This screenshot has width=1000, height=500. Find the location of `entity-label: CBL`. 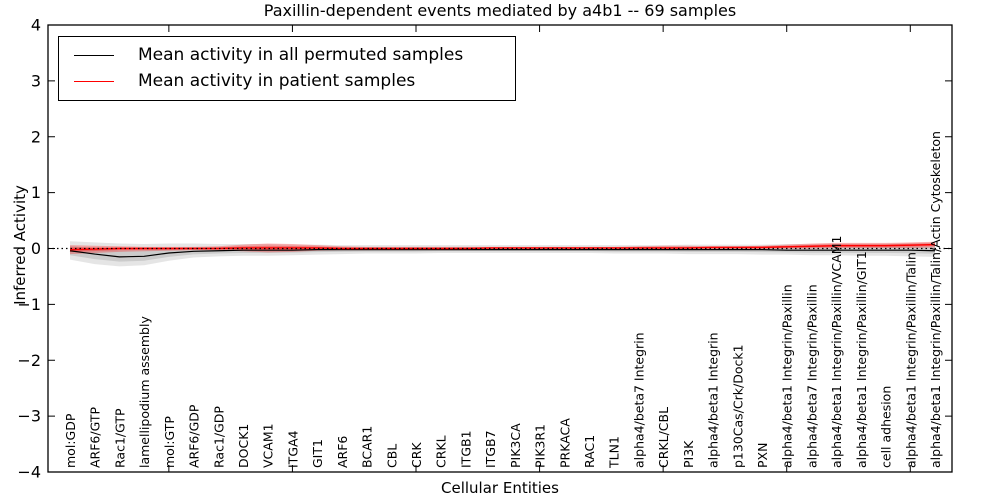

entity-label: CBL is located at coordinates (391, 456).